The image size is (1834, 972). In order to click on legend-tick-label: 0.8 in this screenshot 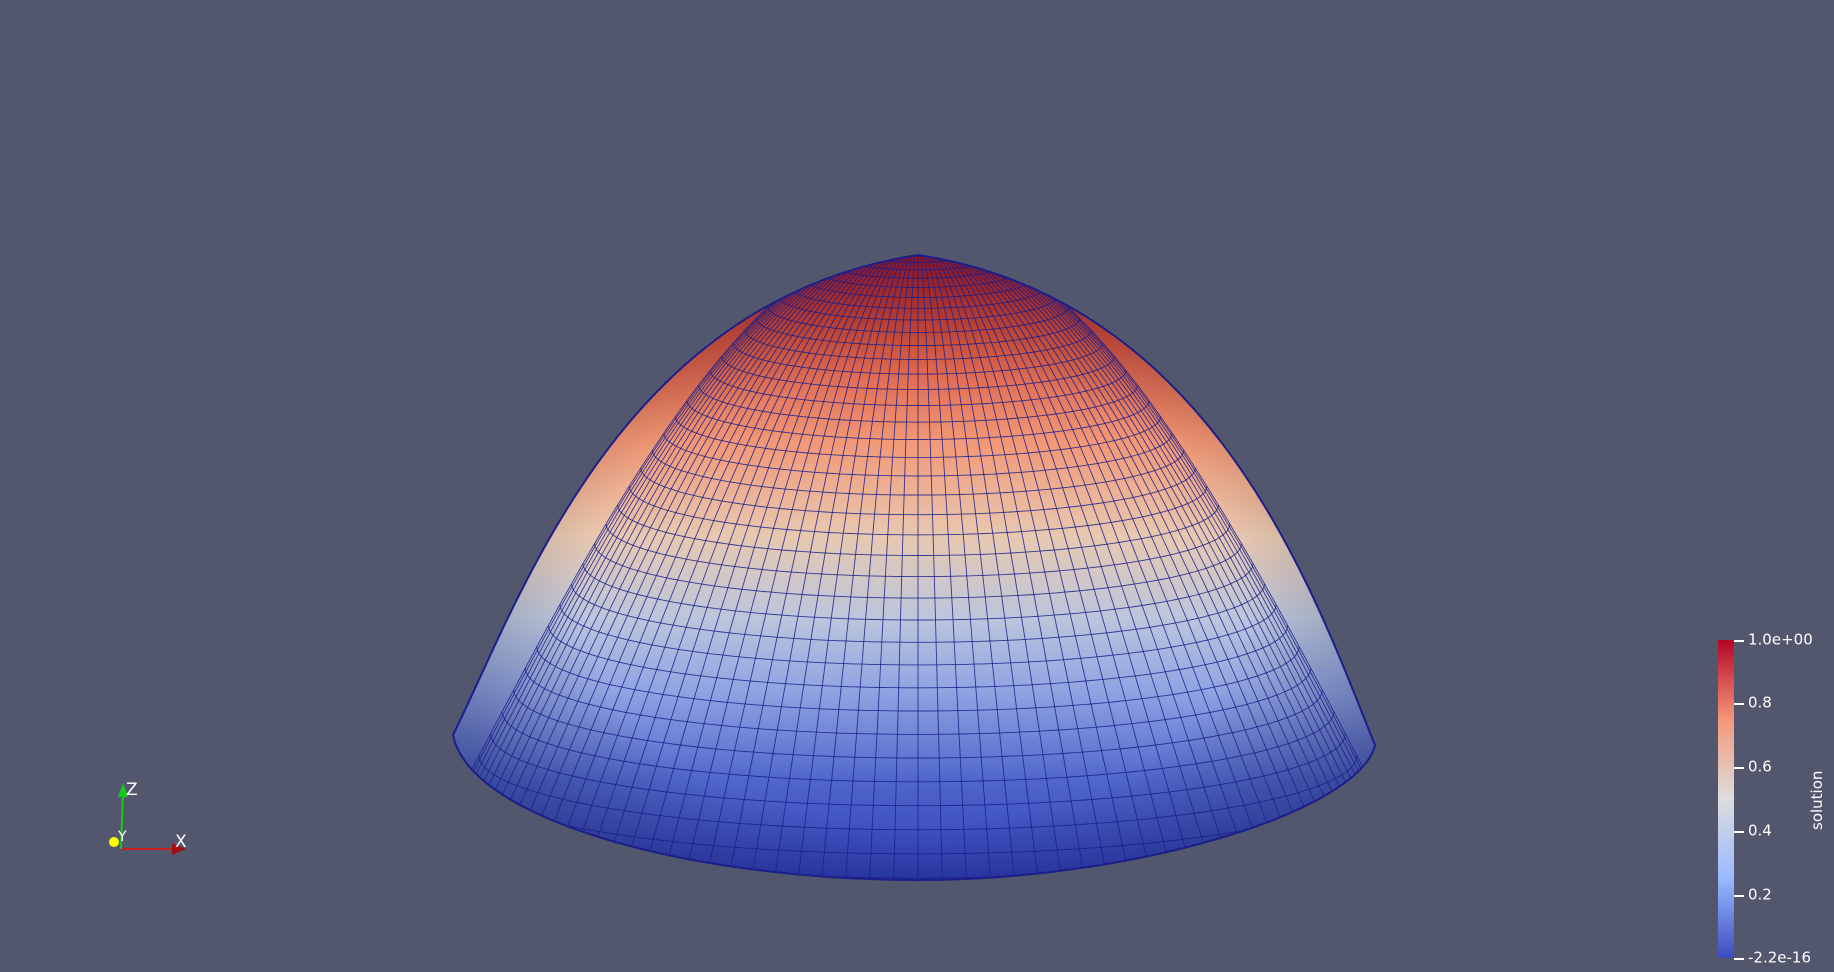, I will do `click(1760, 702)`.